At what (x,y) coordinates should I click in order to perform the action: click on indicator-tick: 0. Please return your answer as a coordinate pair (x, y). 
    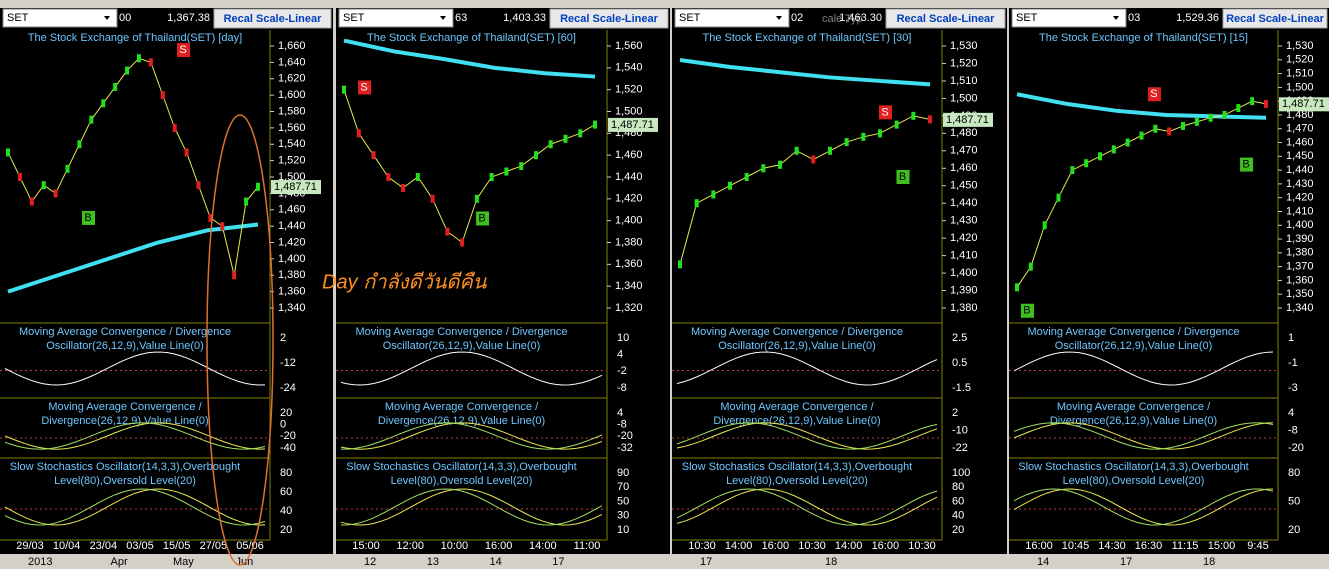
    Looking at the image, I should click on (283, 425).